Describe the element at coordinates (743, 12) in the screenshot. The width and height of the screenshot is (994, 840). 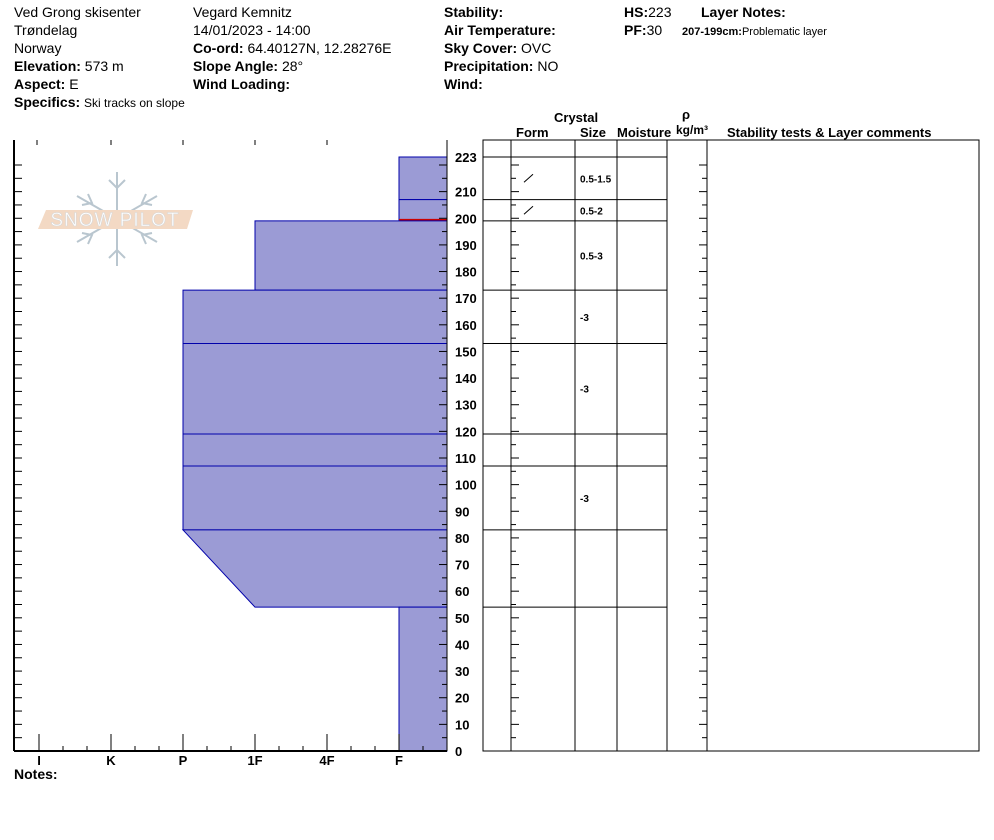
I see `layer-notes-label: Layer Notes:` at that location.